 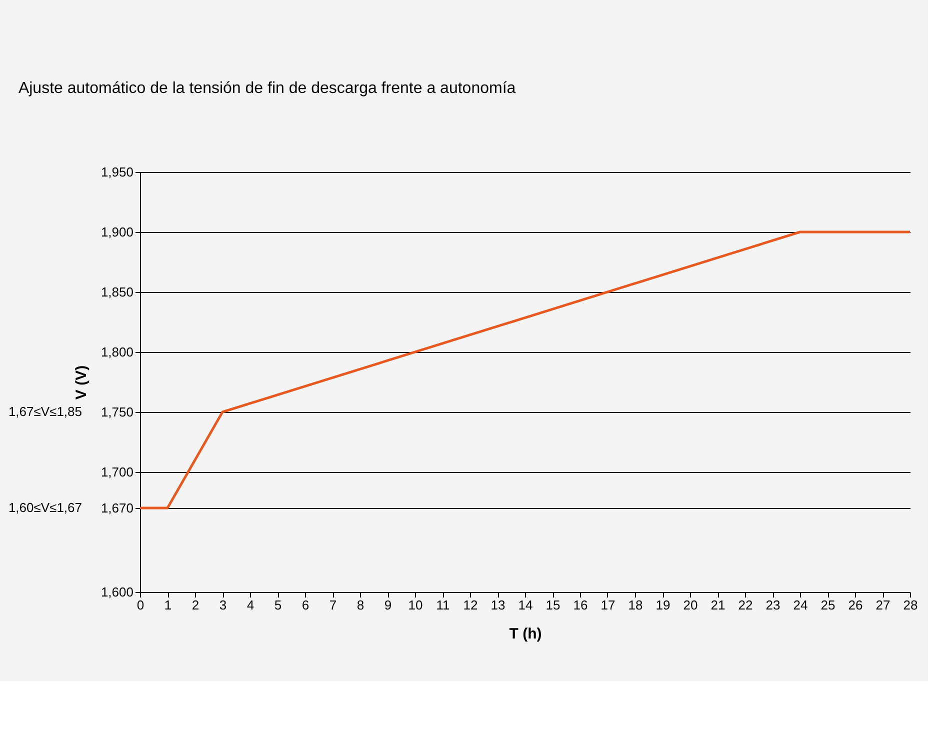 I want to click on x-tick-label: 26, so click(x=855, y=605).